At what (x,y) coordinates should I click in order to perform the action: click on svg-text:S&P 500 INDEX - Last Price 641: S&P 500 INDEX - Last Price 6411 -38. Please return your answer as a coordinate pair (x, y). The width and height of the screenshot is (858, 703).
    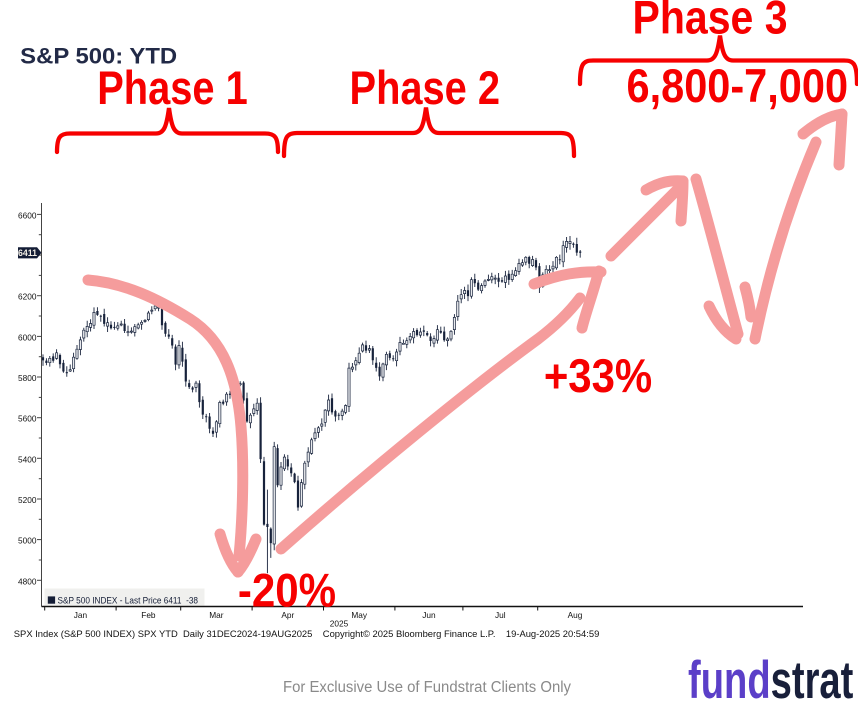
    Looking at the image, I should click on (128, 601).